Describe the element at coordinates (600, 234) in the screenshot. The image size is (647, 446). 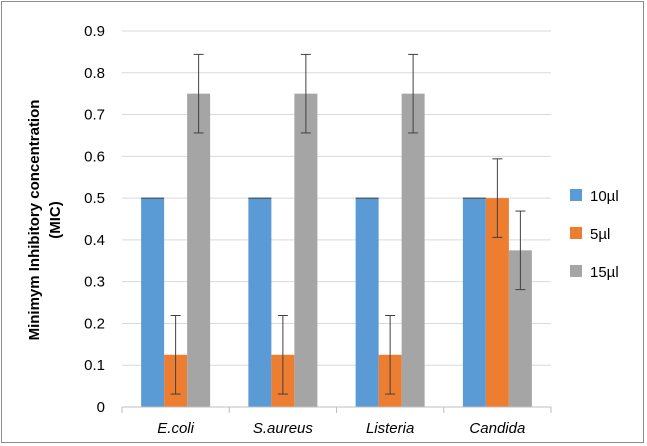
I see `legend-label: 5µl` at that location.